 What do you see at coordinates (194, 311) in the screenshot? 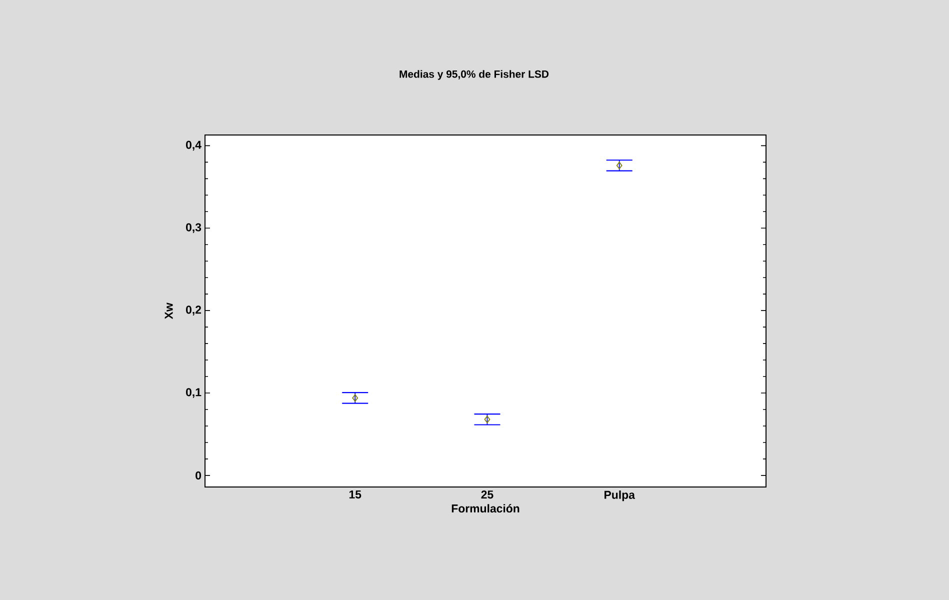
I see `y-tick-label: 0,2` at bounding box center [194, 311].